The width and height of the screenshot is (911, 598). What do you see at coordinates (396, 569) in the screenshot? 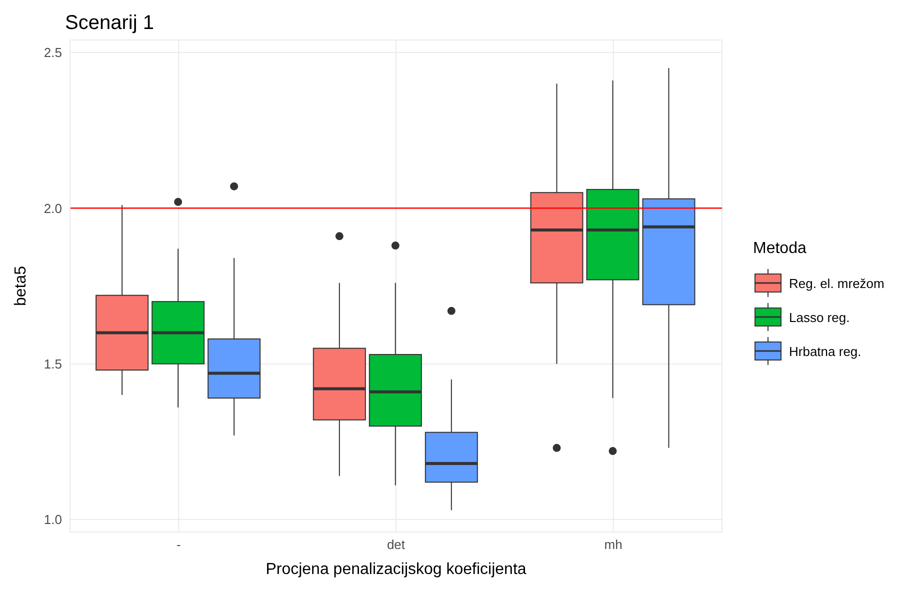
I see `x-axis-title: Procjena penalizacijskog koeficijenta` at bounding box center [396, 569].